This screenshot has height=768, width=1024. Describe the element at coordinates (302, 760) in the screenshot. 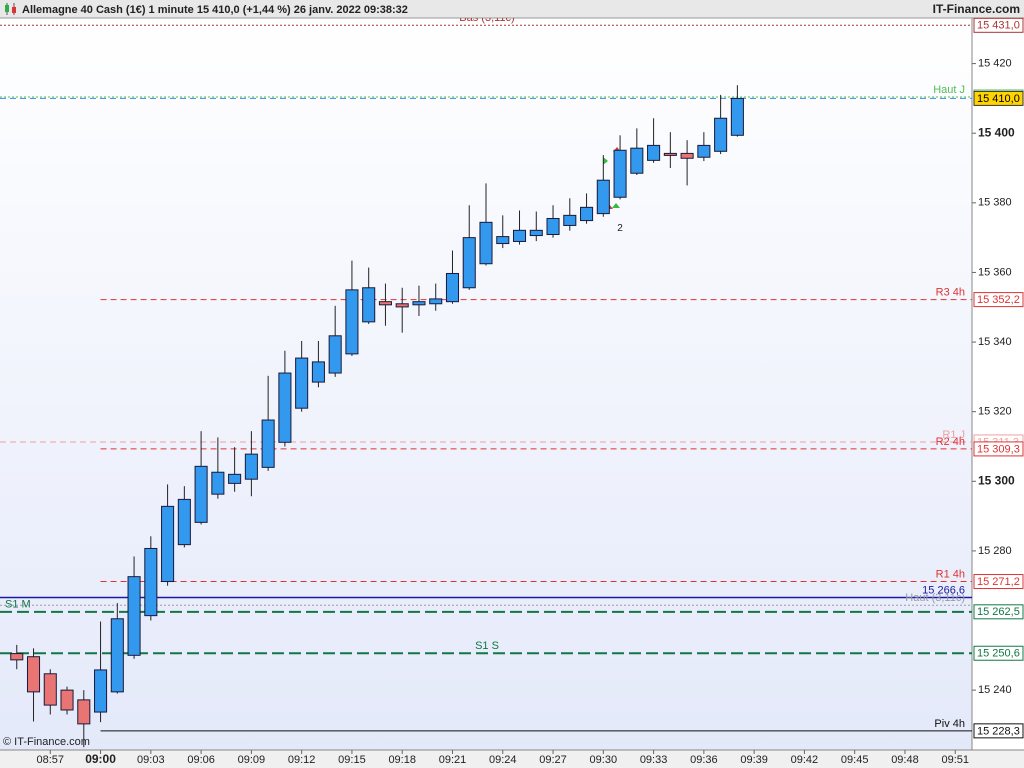

I see `x-tick-label: 09:12` at that location.